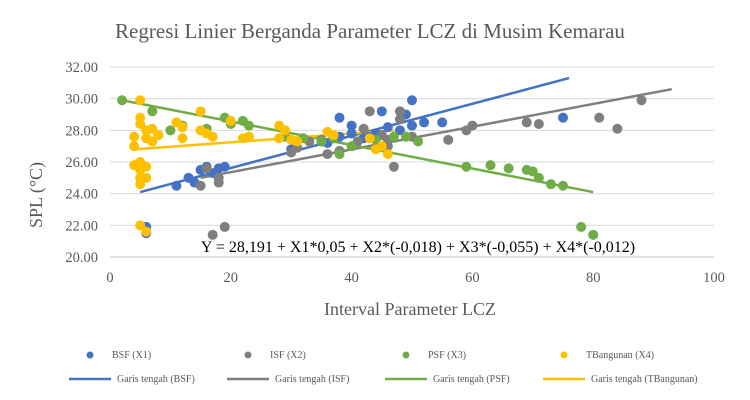  I want to click on legend-label: Garis tengah (TBangunan), so click(644, 379).